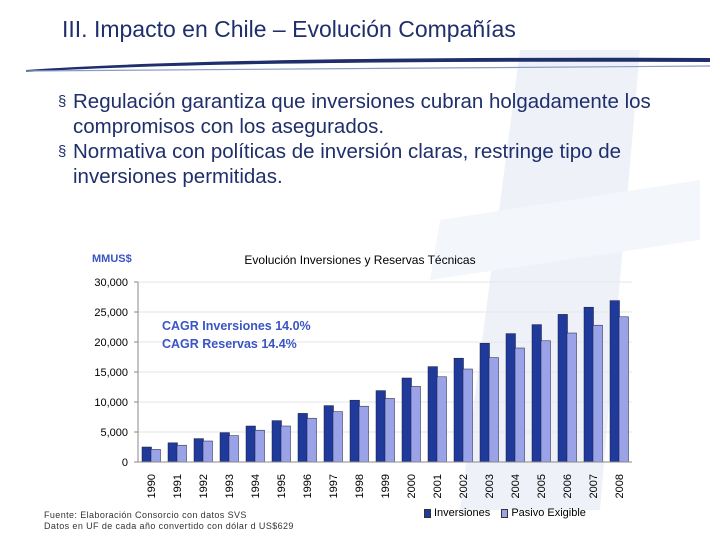 The image size is (720, 540). I want to click on x-tick-label: 1998, so click(360, 486).